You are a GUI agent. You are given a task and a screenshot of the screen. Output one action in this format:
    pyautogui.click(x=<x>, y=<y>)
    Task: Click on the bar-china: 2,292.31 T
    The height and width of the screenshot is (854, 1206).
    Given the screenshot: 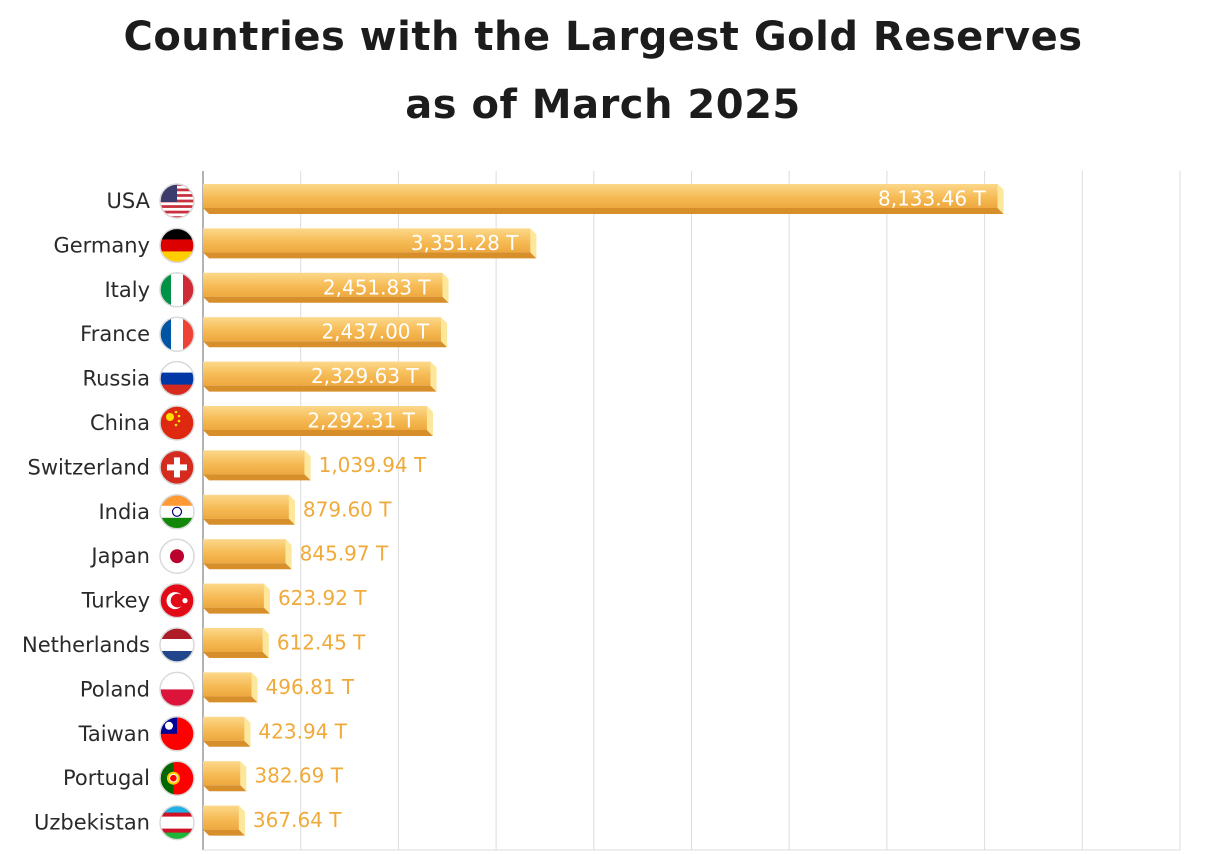 What is the action you would take?
    pyautogui.click(x=318, y=421)
    